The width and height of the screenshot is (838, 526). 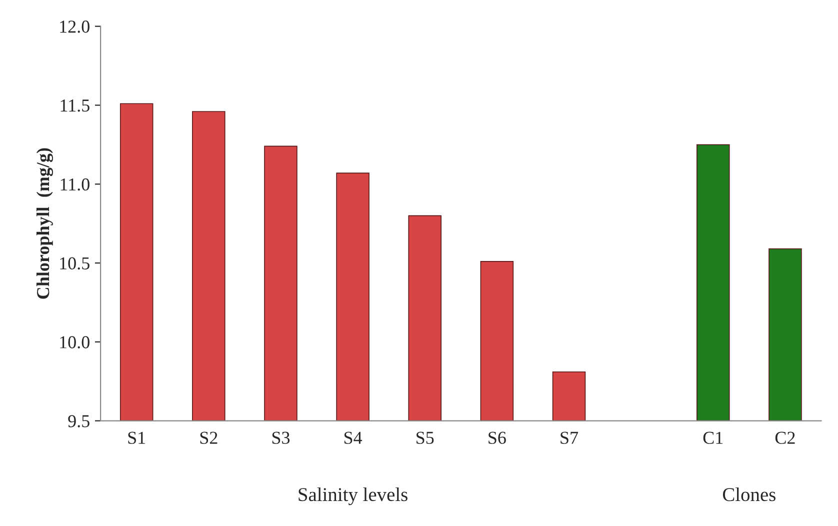 What do you see at coordinates (569, 438) in the screenshot?
I see `x-tick-label: S7` at bounding box center [569, 438].